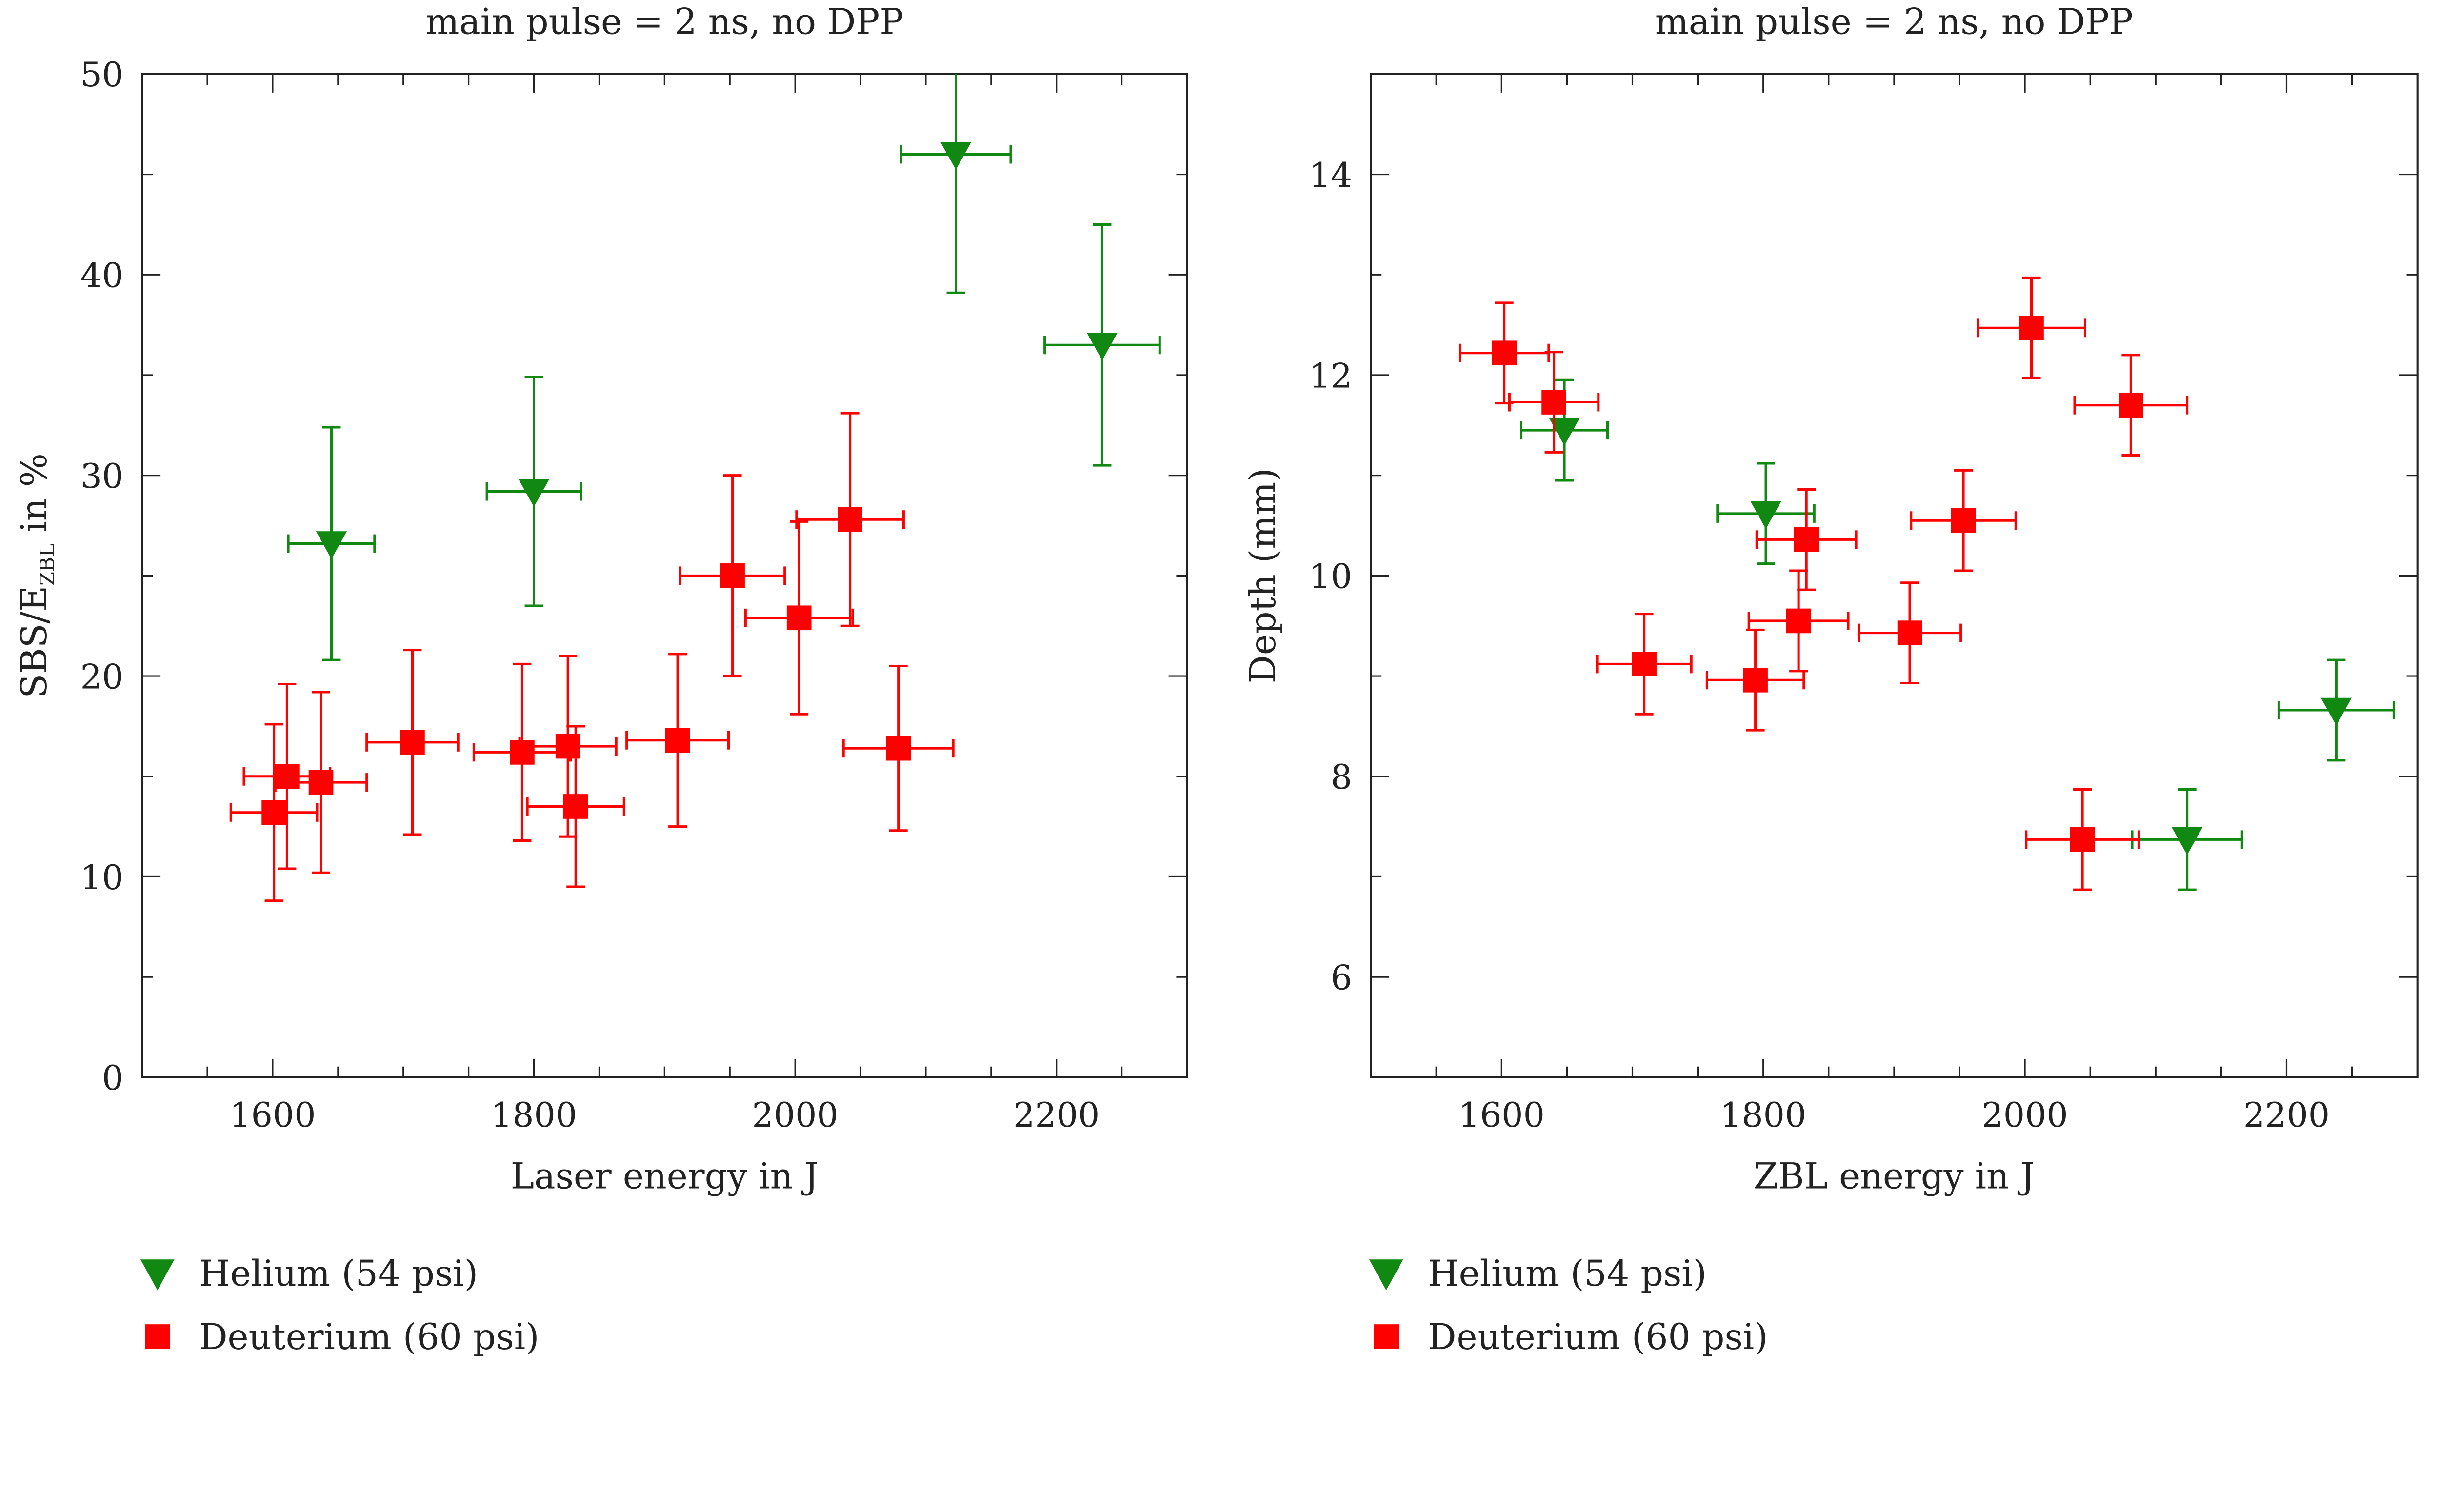  I want to click on x-axis-label: Laser energy in J, so click(665, 1176).